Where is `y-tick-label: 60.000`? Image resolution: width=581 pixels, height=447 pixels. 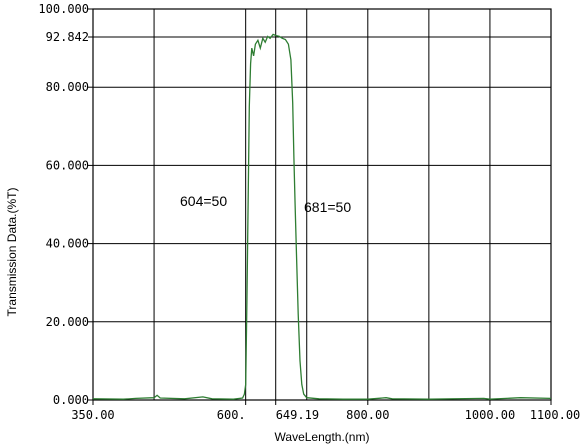
y-tick-label: 60.000 is located at coordinates (67, 165).